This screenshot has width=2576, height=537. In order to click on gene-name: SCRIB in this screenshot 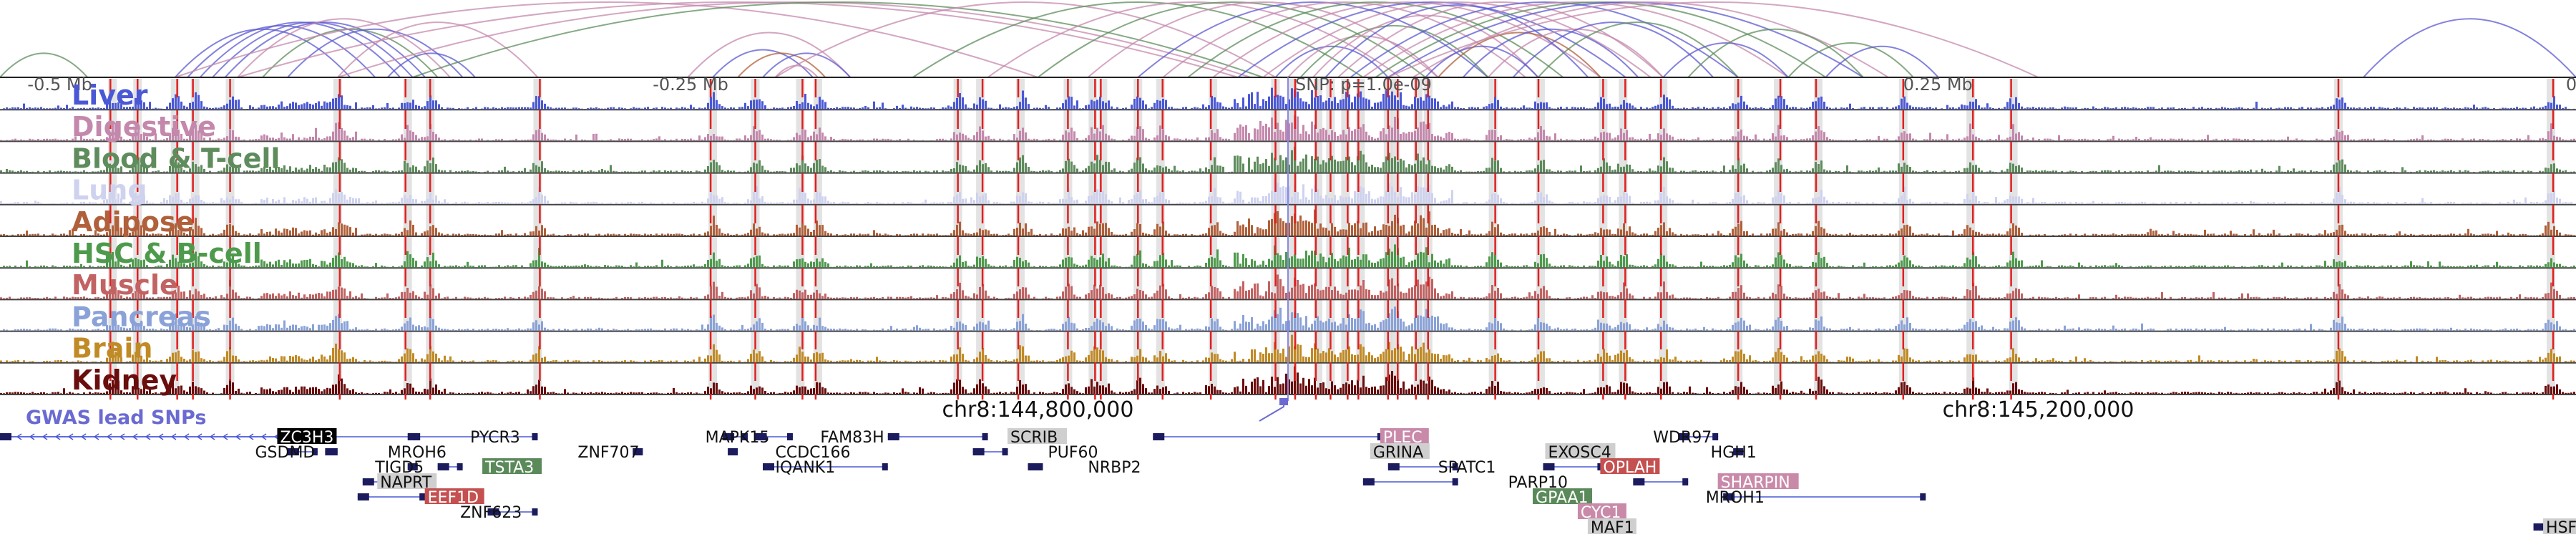, I will do `click(1034, 438)`.